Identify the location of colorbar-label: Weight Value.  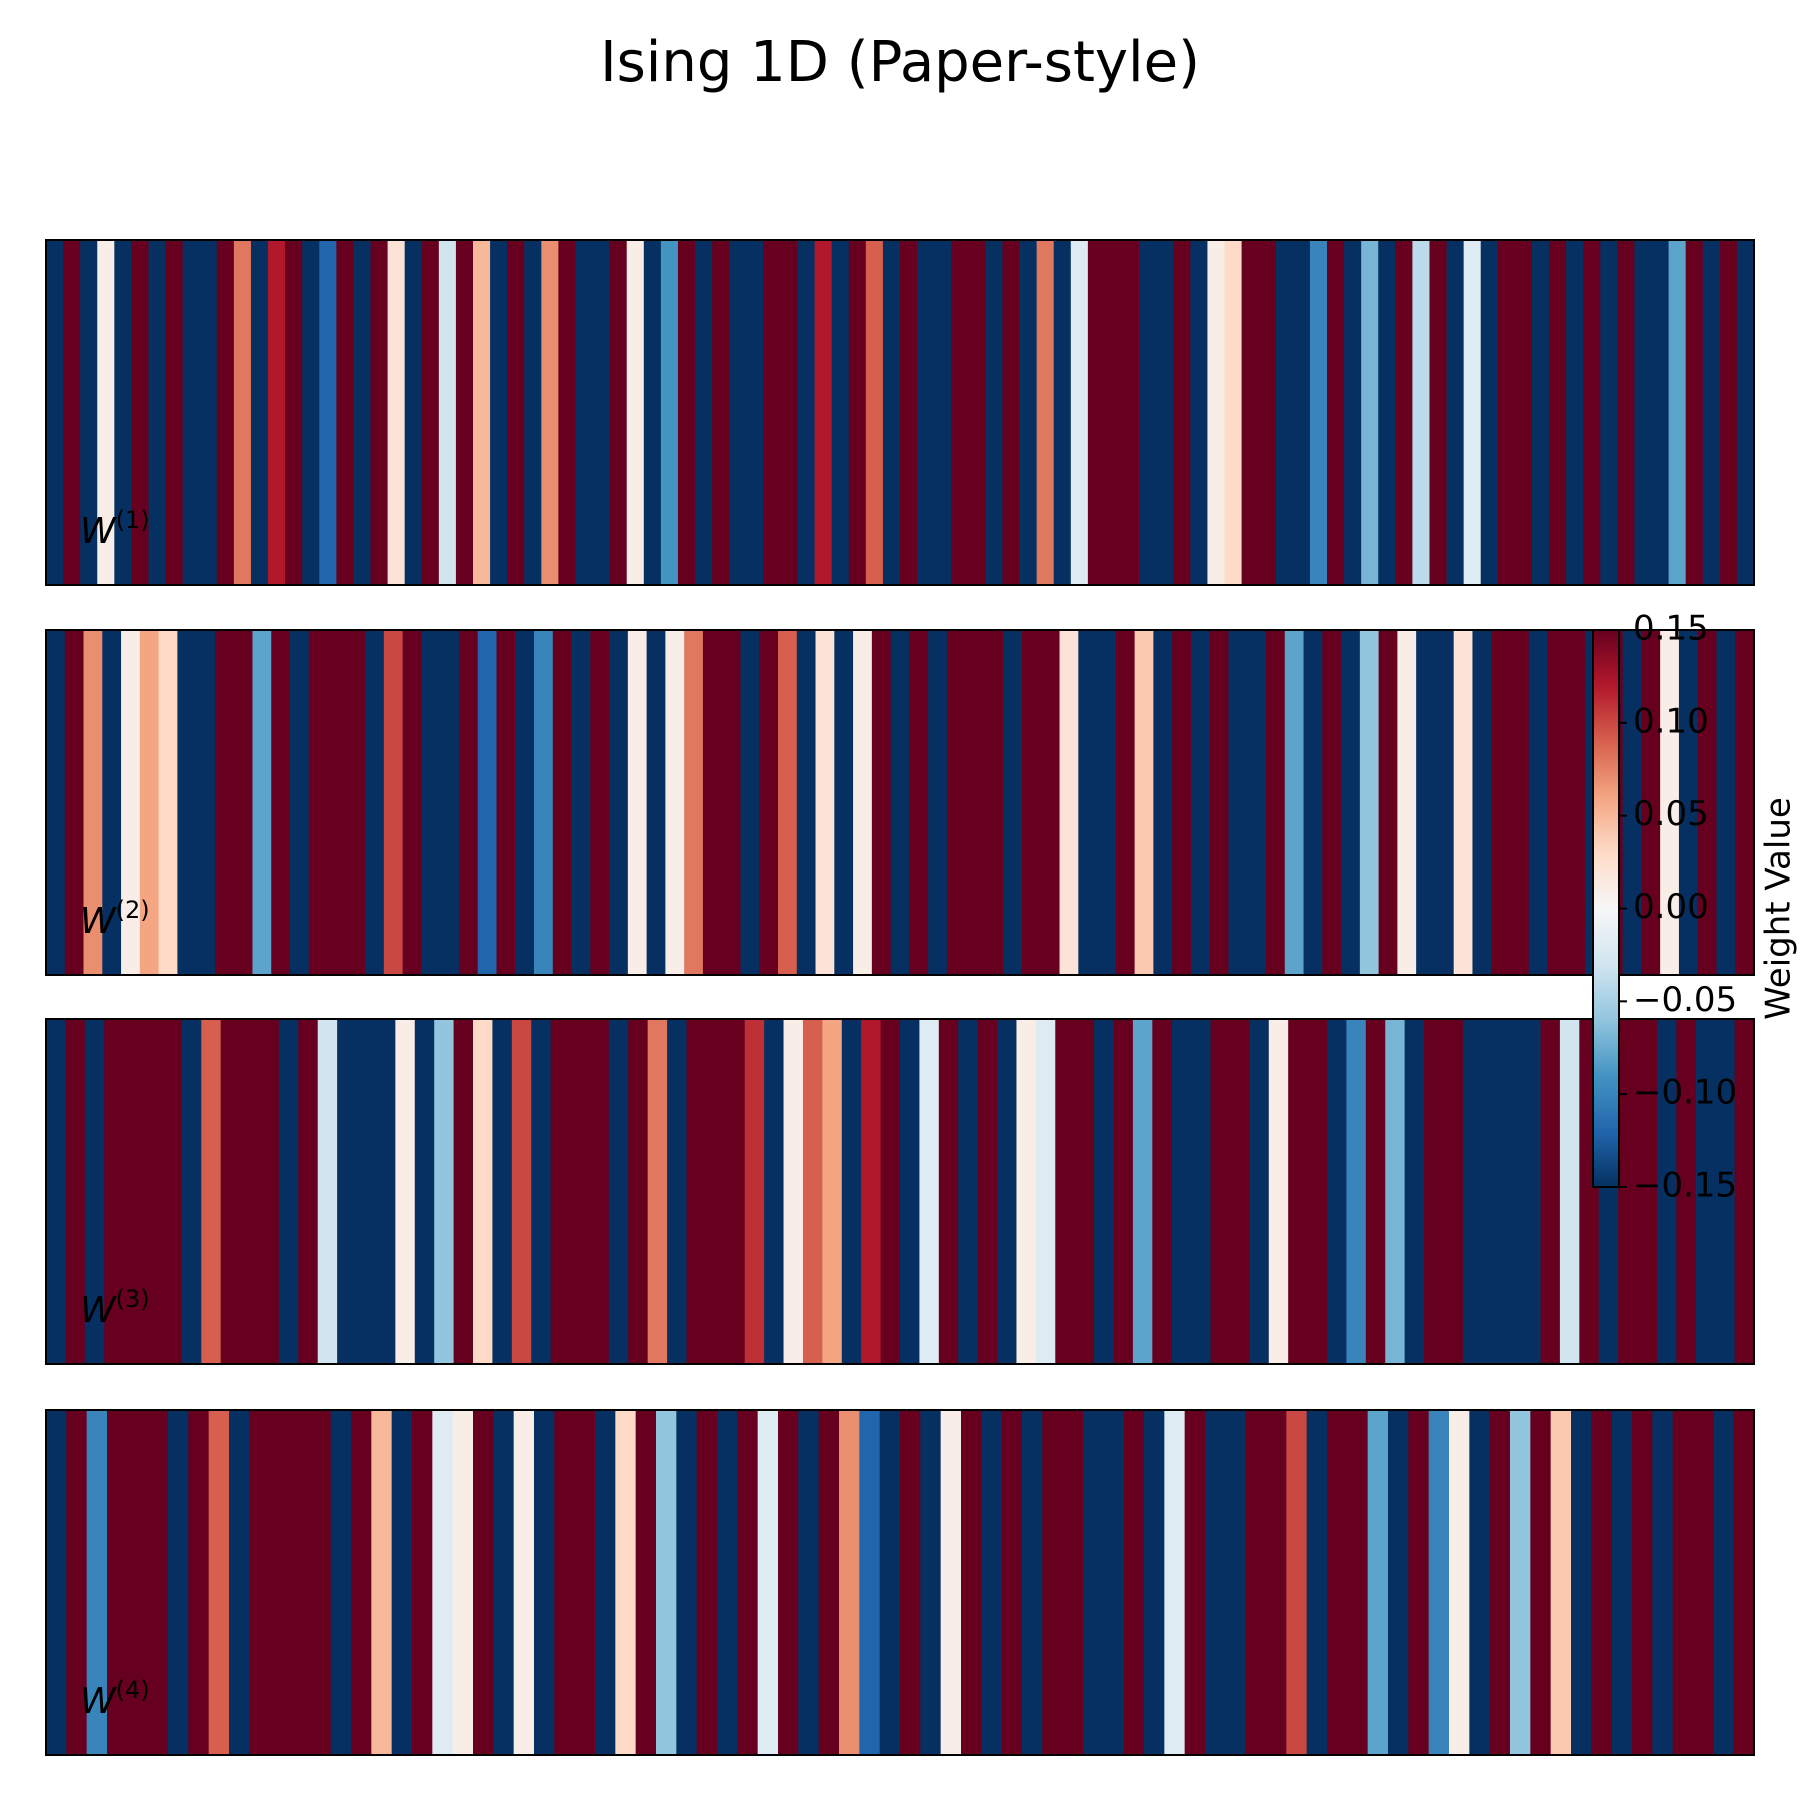
(1779, 908).